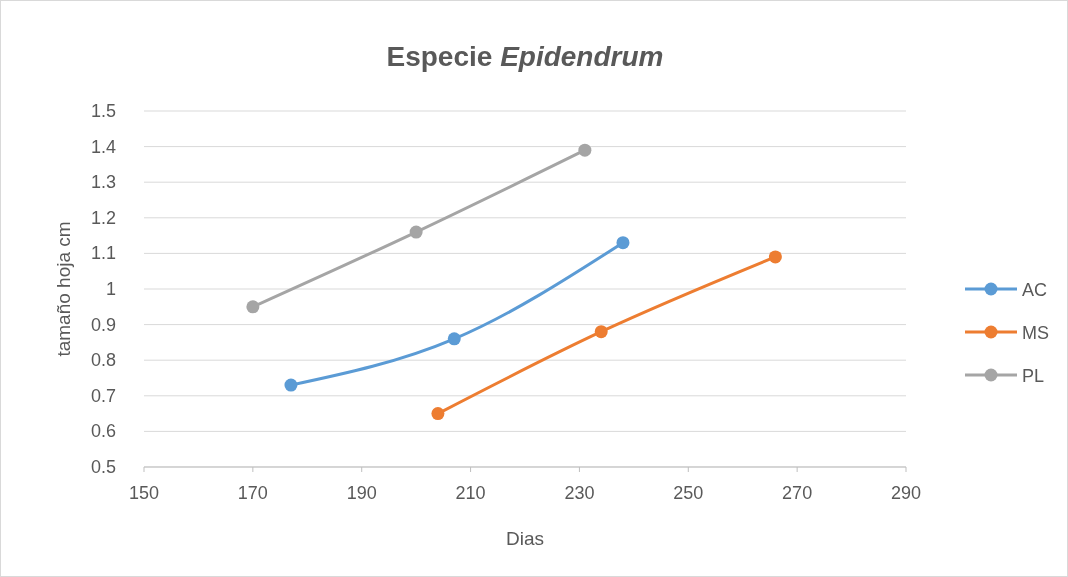  What do you see at coordinates (103, 395) in the screenshot?
I see `y-tick-label: 0.7` at bounding box center [103, 395].